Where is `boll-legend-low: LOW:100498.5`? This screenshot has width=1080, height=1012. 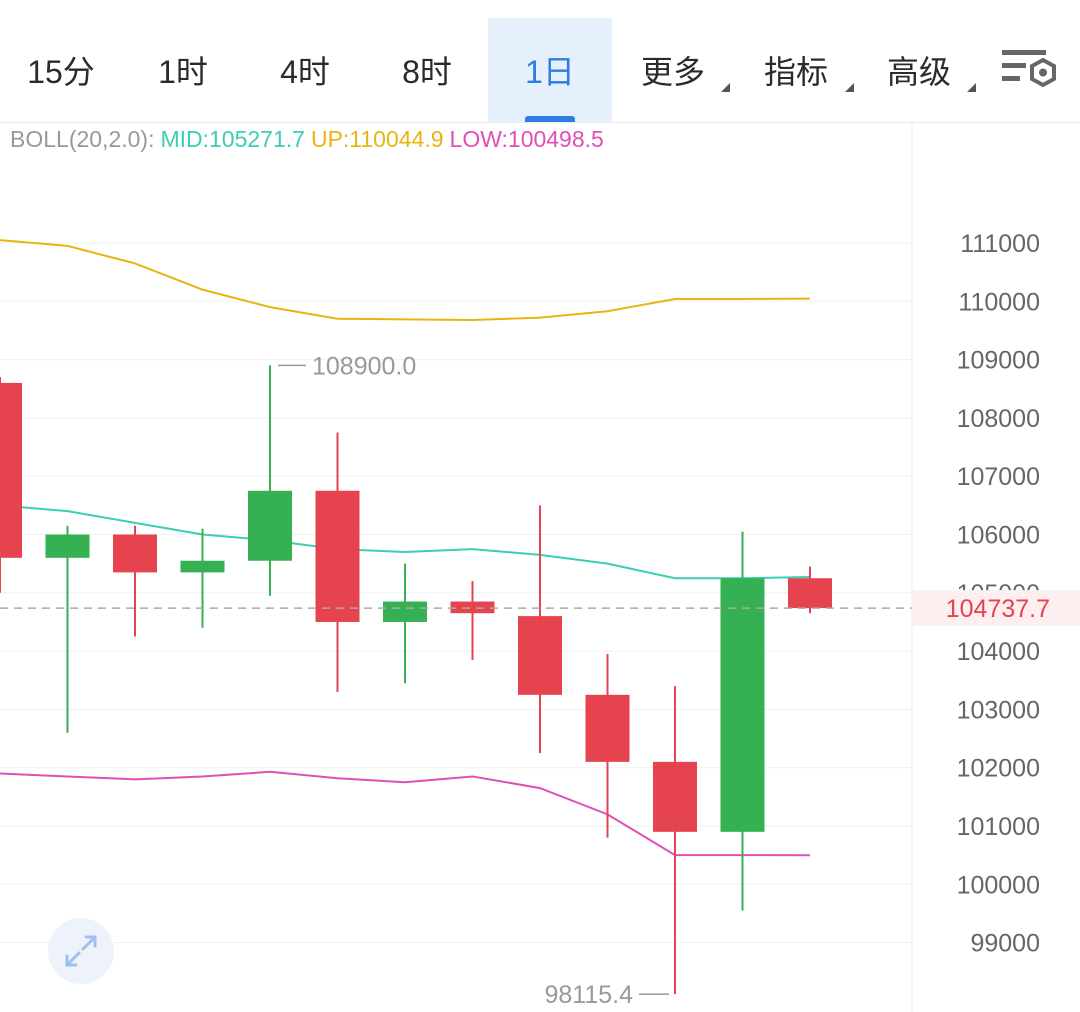 boll-legend-low: LOW:100498.5 is located at coordinates (526, 139).